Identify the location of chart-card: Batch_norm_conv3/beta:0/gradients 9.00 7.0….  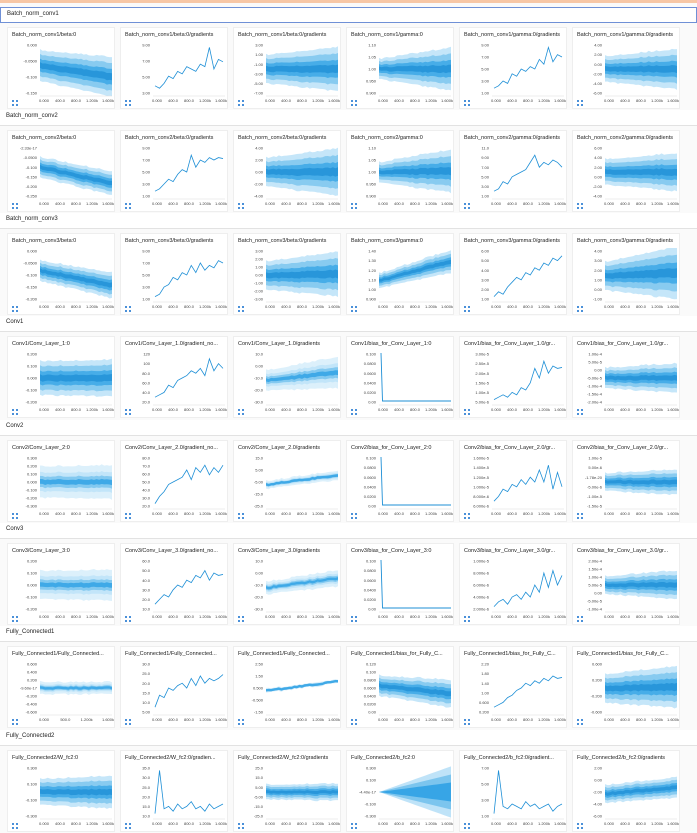
(174, 274).